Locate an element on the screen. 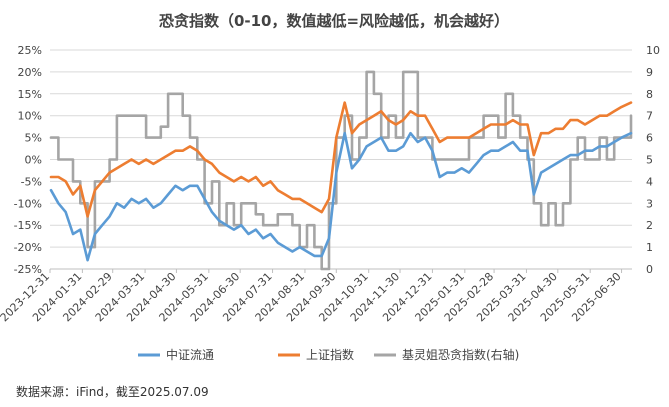 The height and width of the screenshot is (407, 669). left-tick-label: 20% is located at coordinates (30, 72).